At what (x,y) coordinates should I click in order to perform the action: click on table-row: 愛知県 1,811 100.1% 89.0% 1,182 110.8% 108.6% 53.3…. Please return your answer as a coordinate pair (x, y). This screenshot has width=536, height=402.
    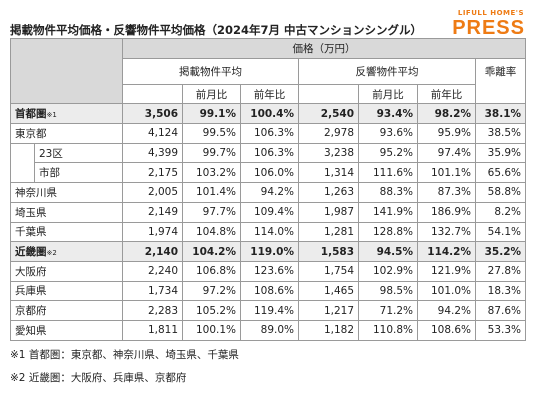
    Looking at the image, I should click on (268, 330).